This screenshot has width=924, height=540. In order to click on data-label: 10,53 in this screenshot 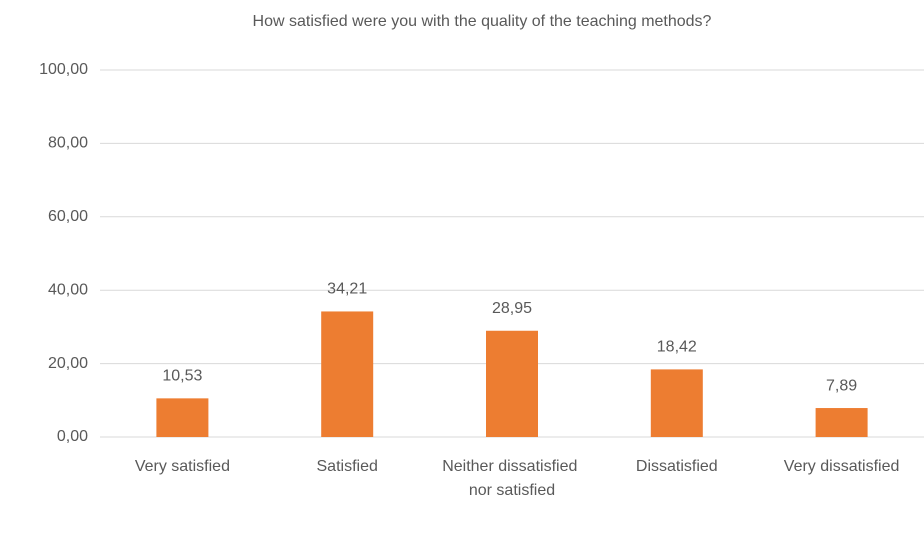, I will do `click(182, 376)`.